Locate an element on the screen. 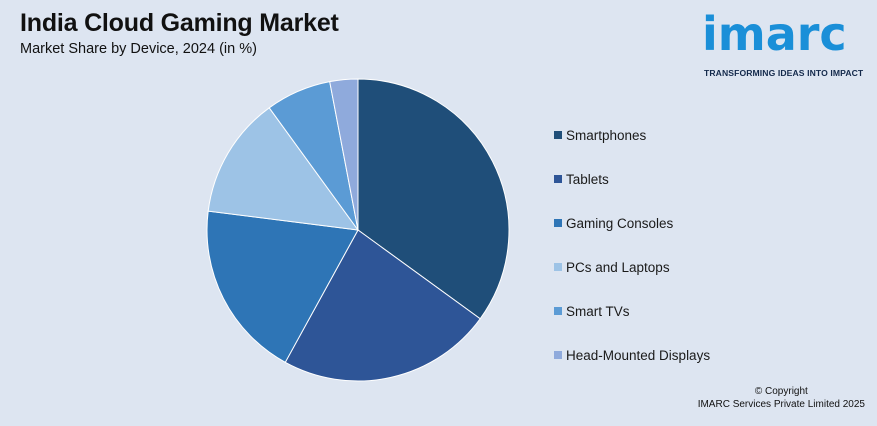  legend-item-gaming-consoles: Gaming Consoles is located at coordinates (632, 223).